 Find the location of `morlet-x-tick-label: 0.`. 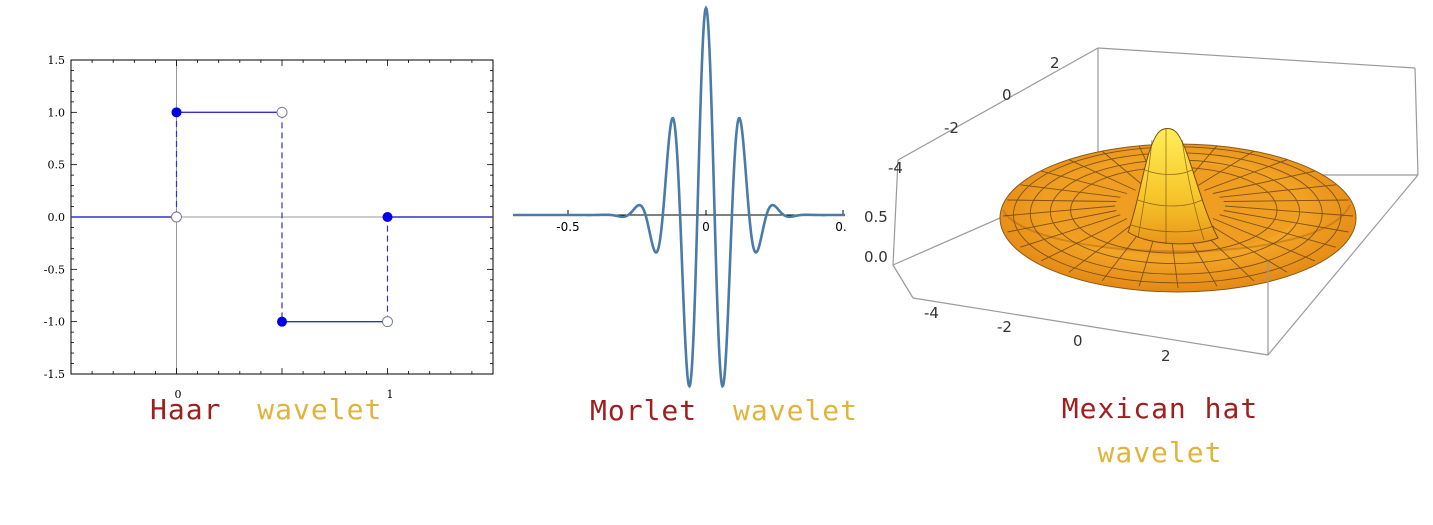

morlet-x-tick-label: 0. is located at coordinates (840, 227).